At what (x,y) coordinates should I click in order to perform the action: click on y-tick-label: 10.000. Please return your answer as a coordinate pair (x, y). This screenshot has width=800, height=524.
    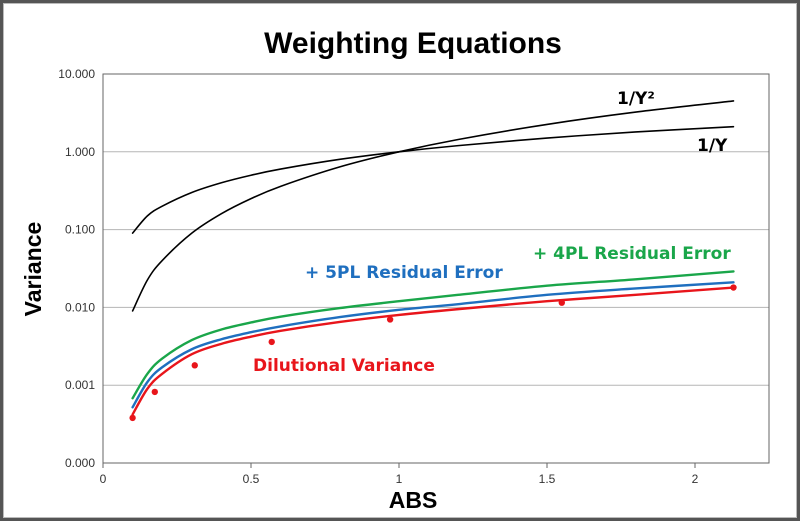
    Looking at the image, I should click on (76, 74).